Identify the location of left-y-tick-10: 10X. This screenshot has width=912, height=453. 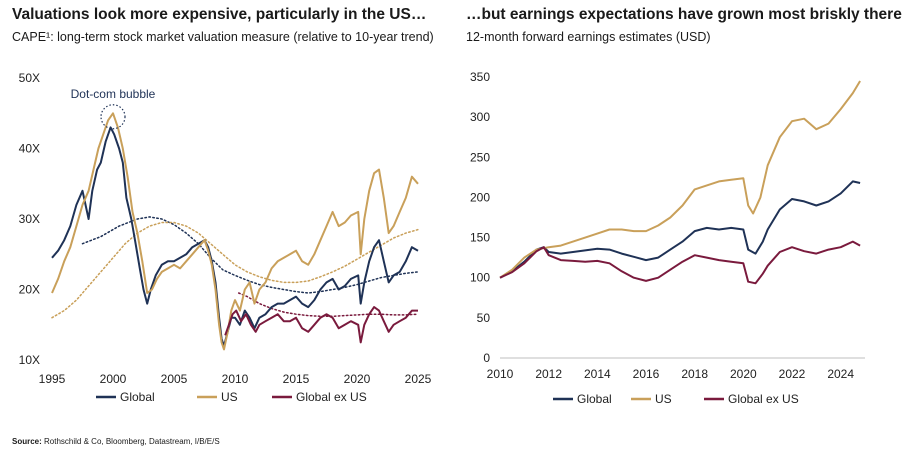
(29, 360).